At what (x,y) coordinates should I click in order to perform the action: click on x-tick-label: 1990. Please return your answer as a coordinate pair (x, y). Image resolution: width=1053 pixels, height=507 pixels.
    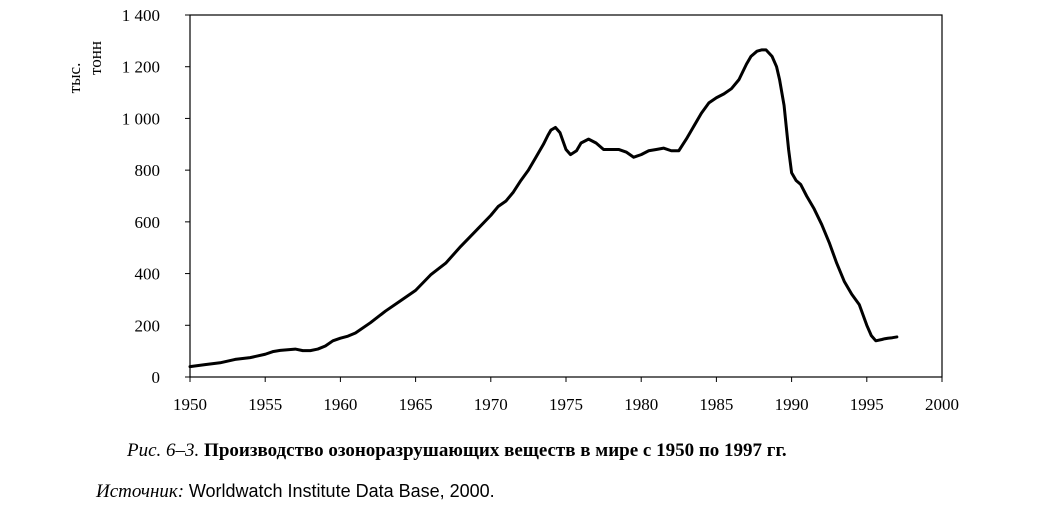
    Looking at the image, I should click on (792, 404).